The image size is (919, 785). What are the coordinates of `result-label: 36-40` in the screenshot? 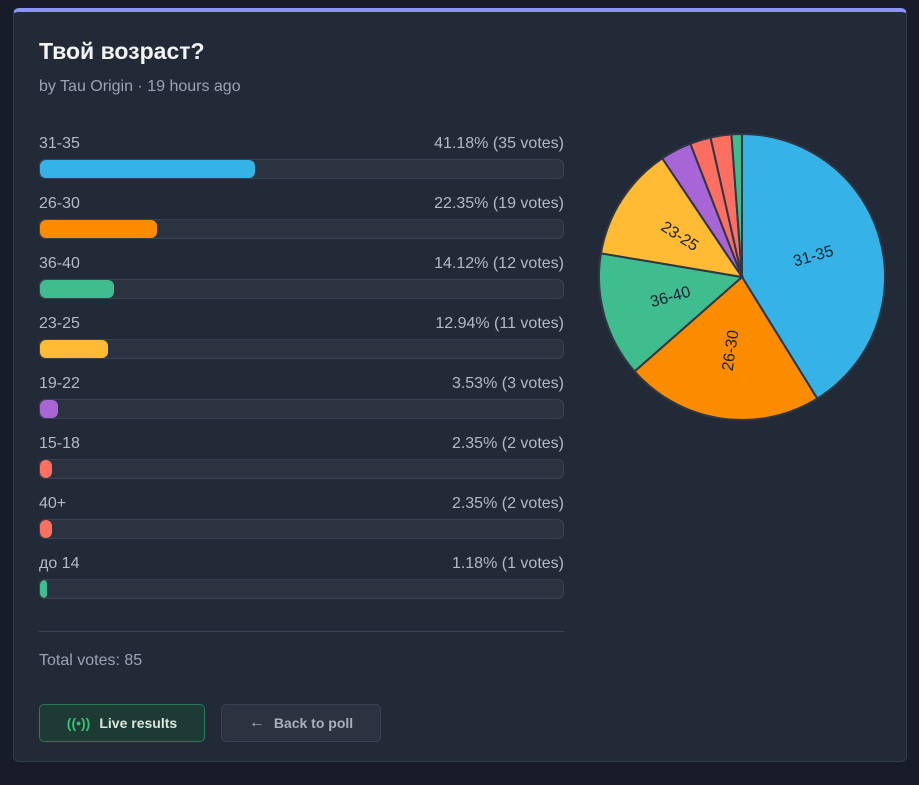 It's located at (59, 263).